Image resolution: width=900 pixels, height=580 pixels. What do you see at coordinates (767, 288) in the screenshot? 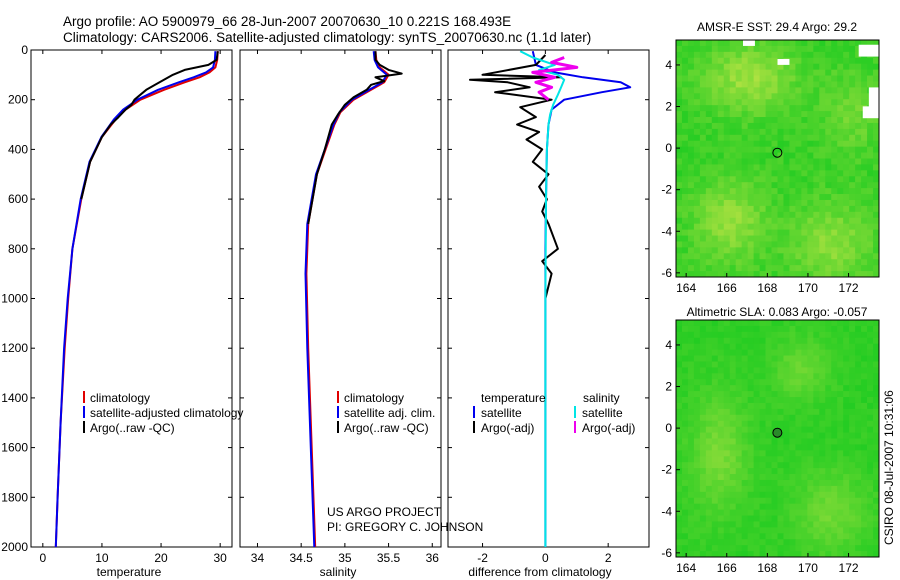
I see `x-tick-label: 168` at bounding box center [767, 288].